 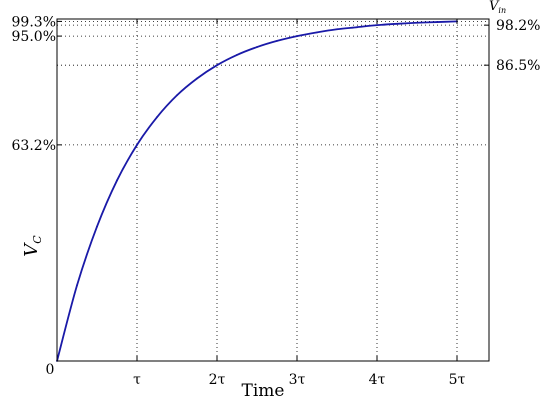 I want to click on y-tick-label-left: 95.0%, so click(x=34, y=37).